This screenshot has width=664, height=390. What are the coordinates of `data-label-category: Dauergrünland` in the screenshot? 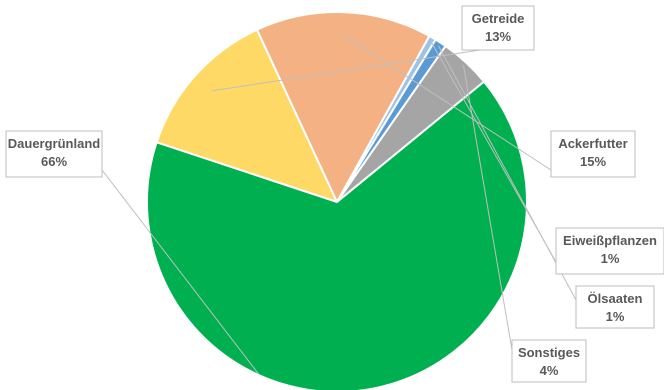 It's located at (54, 143).